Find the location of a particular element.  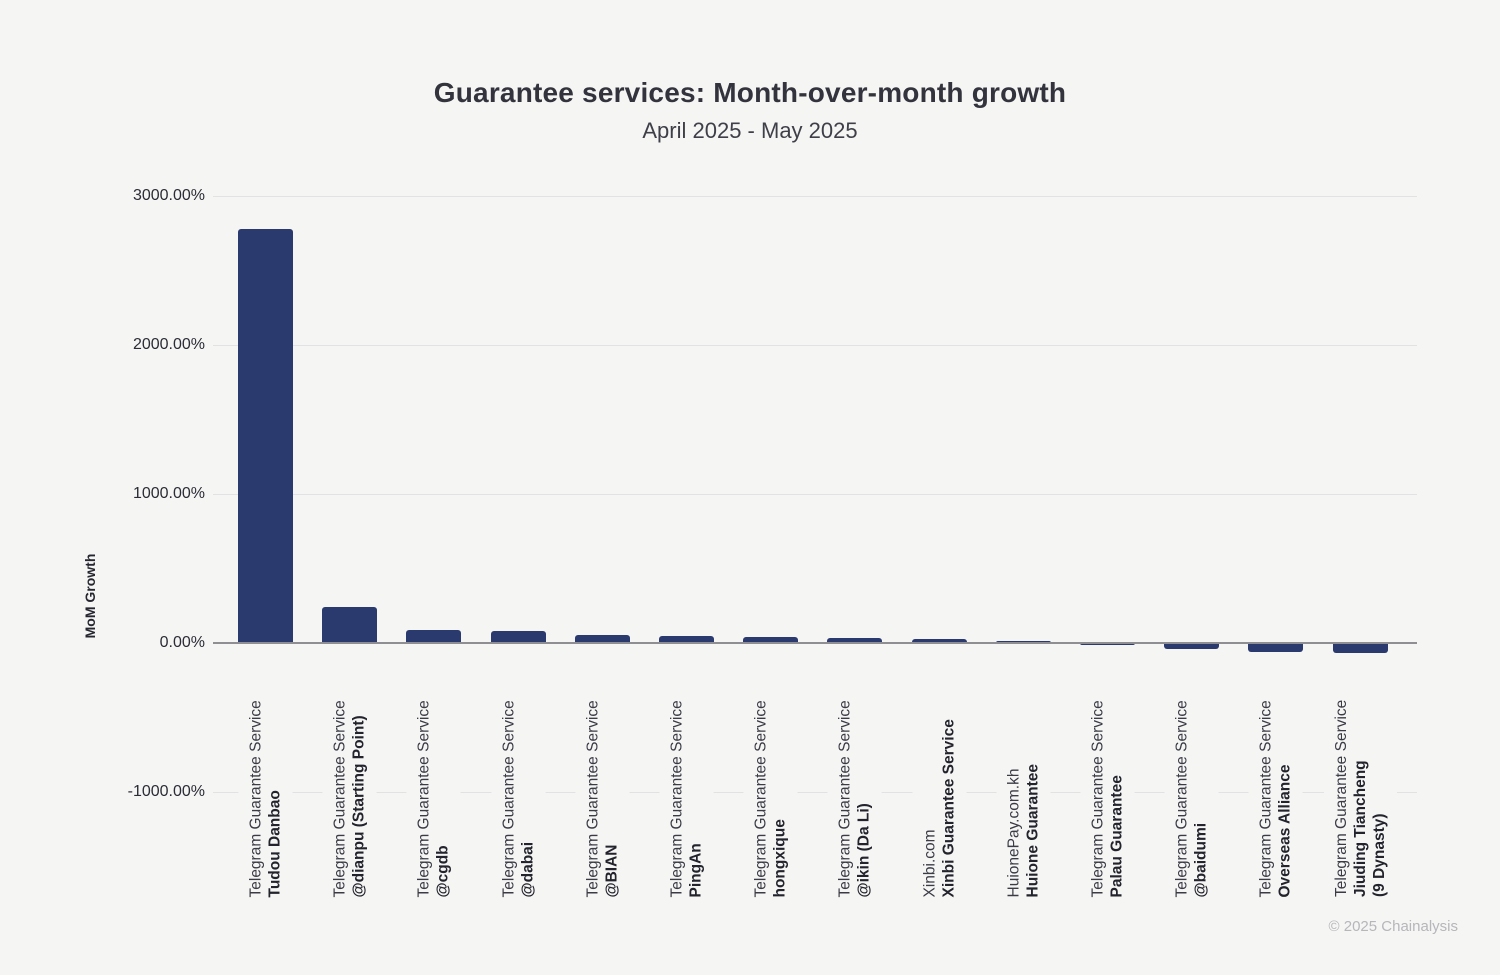

category-name: @dabai is located at coordinates (528, 869).